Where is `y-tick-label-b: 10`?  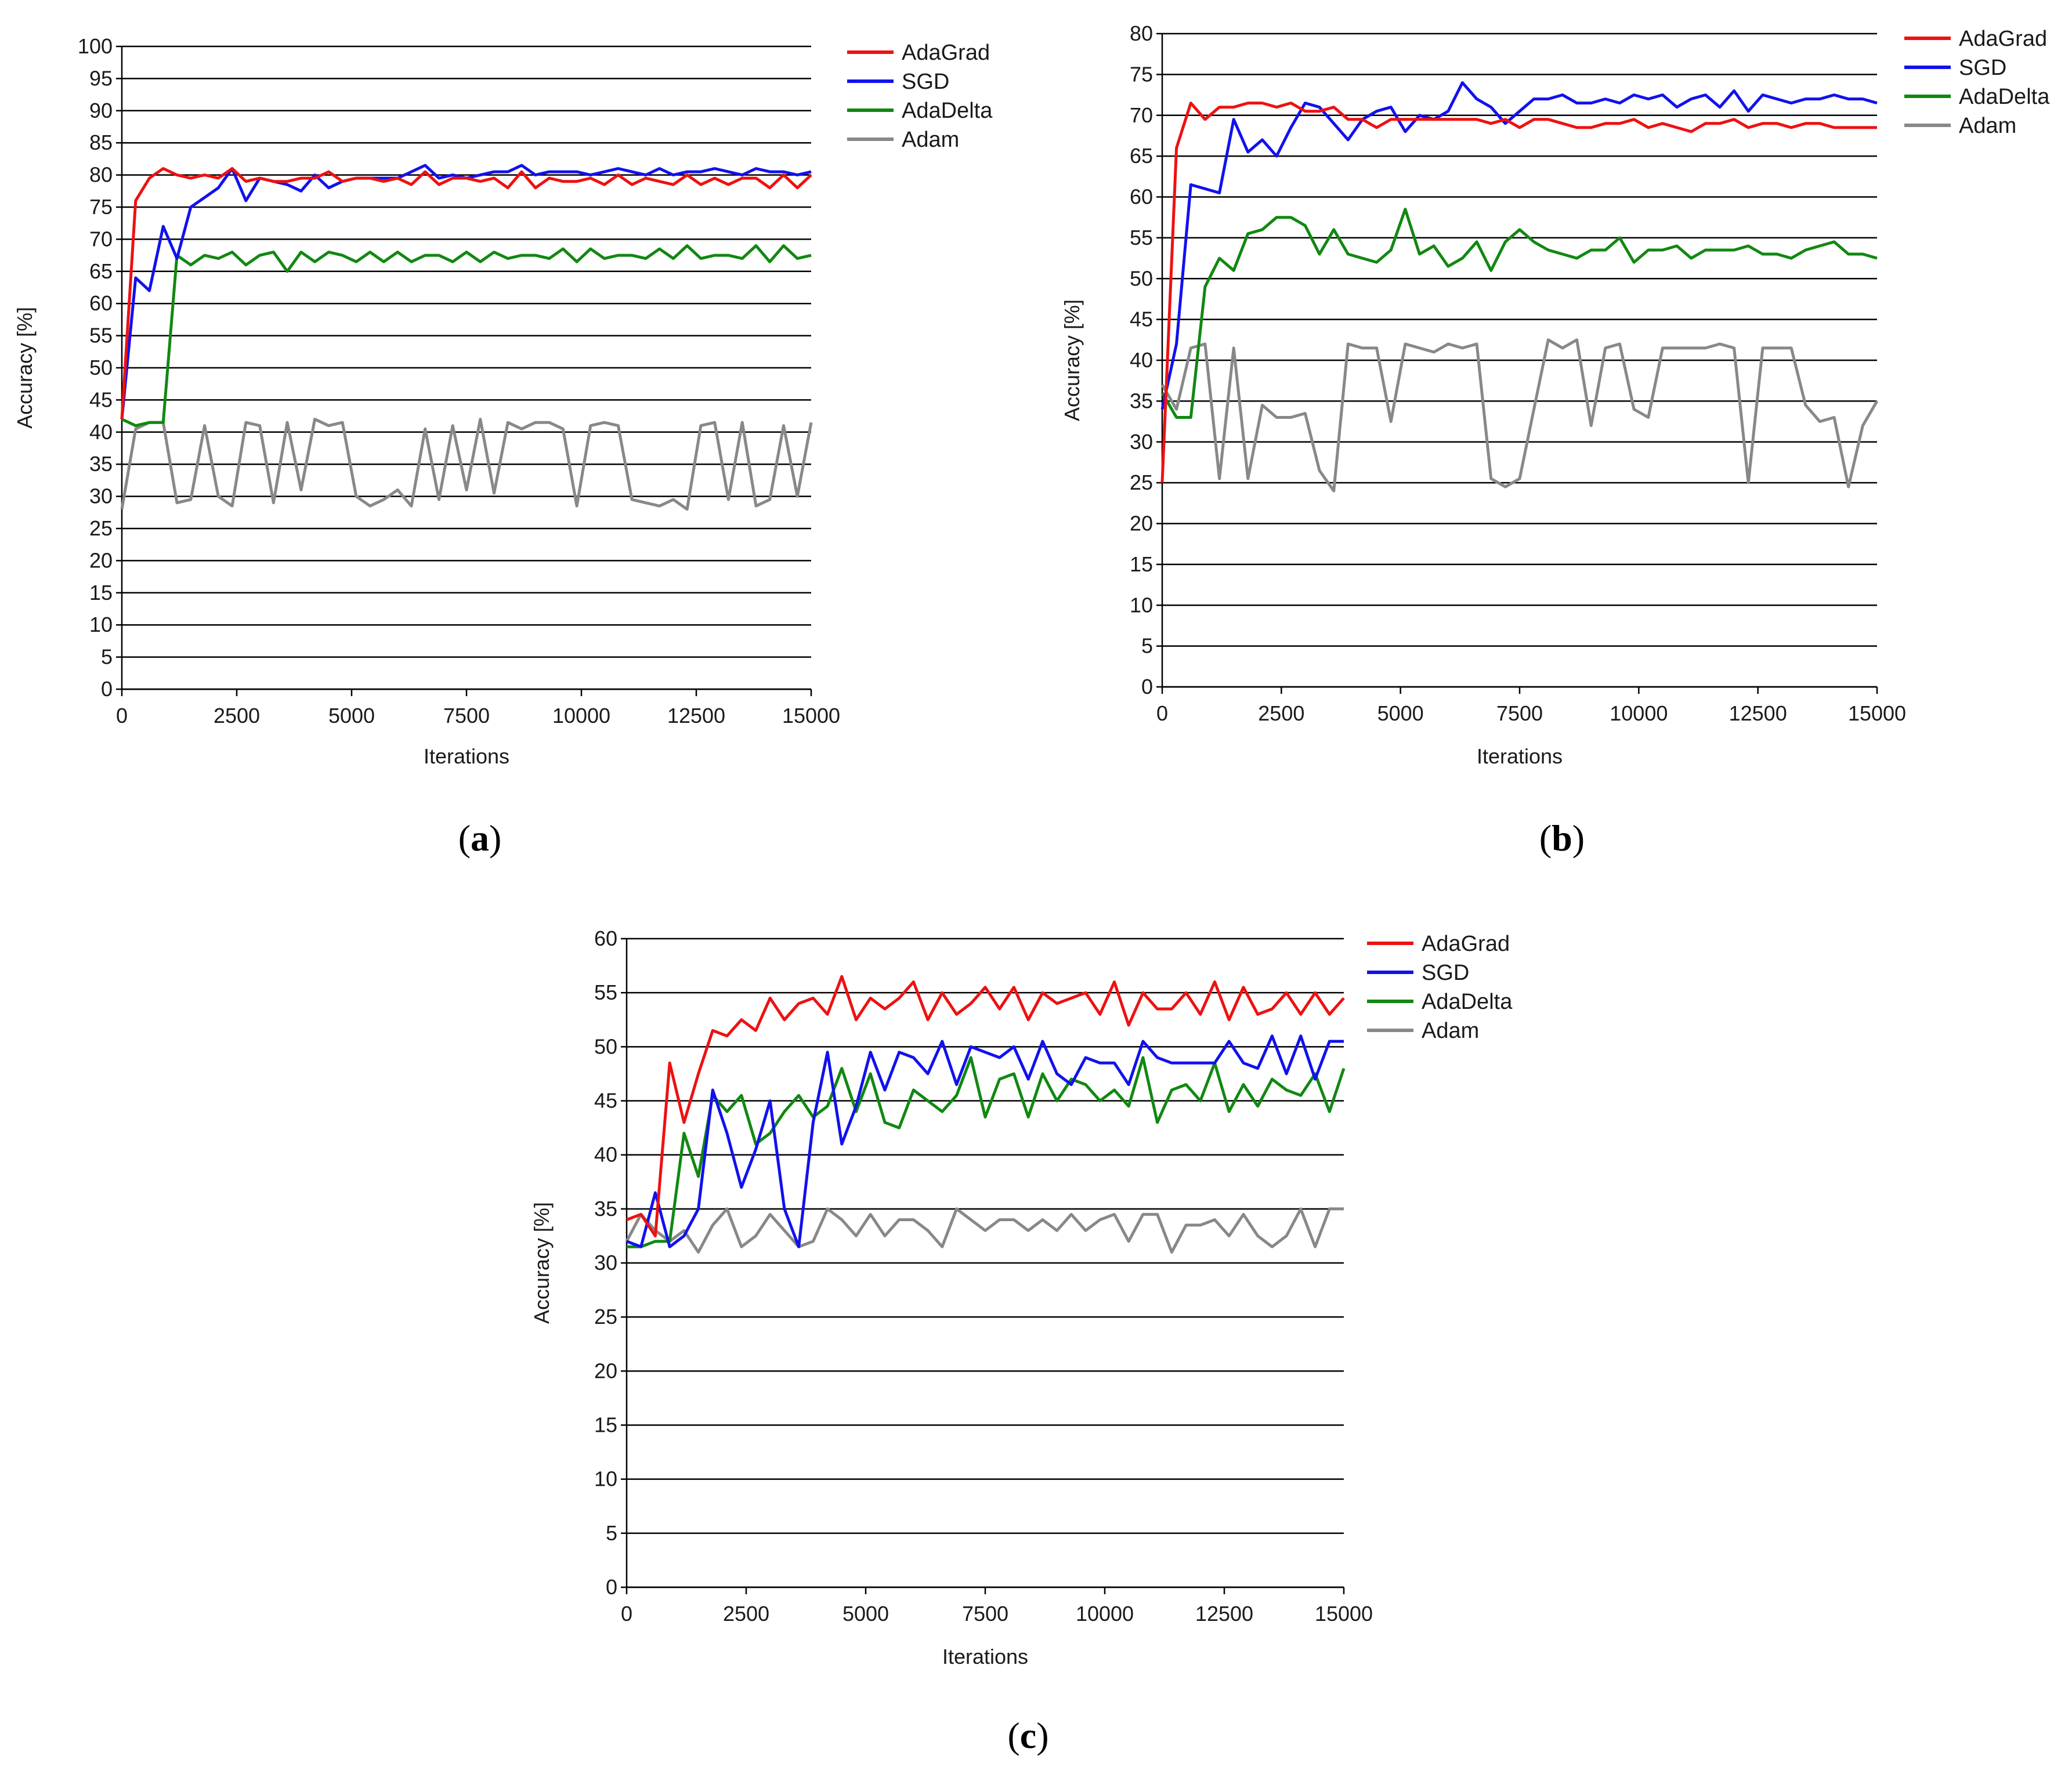
y-tick-label-b: 10 is located at coordinates (1141, 605).